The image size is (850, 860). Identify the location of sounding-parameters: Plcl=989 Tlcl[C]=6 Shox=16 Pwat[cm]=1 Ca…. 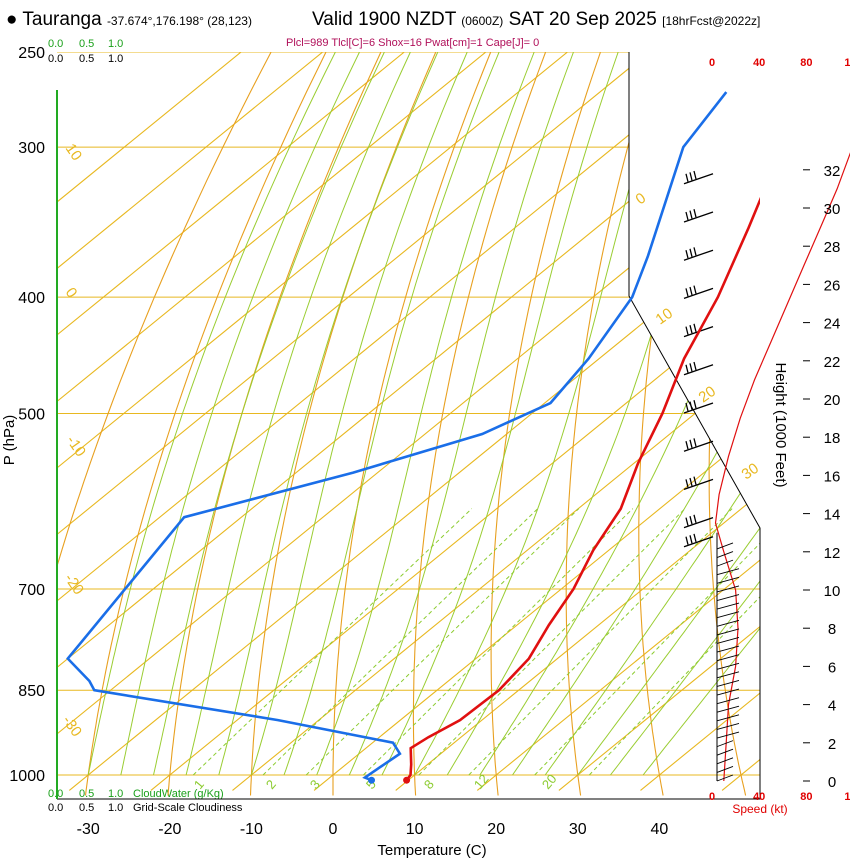
(413, 43).